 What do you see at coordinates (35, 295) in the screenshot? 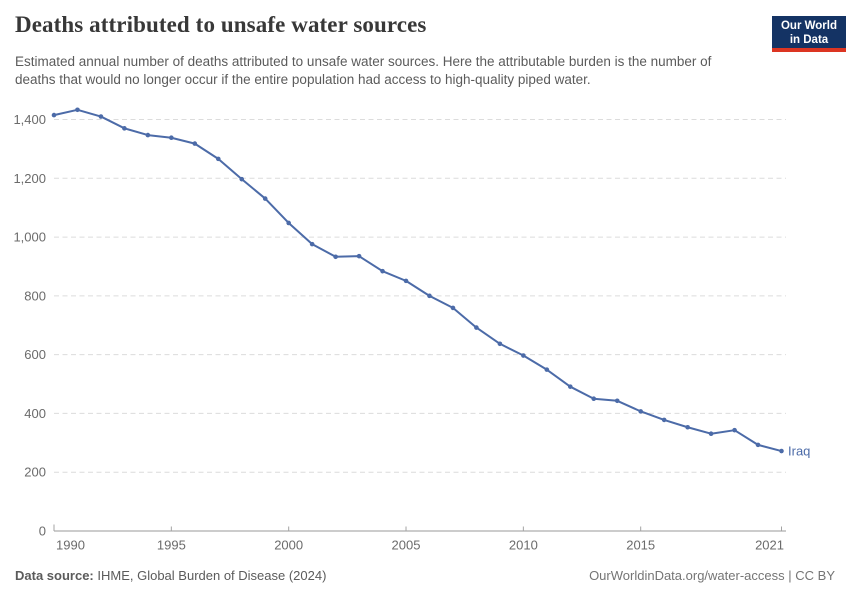
I see `y-axis-tick-label: 800` at bounding box center [35, 295].